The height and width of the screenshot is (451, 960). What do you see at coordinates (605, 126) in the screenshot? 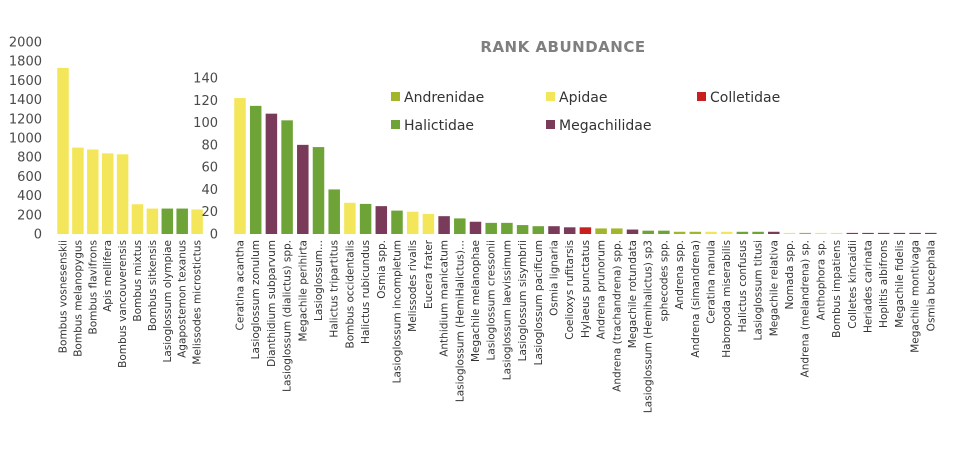
I see `legend-label-megachilidae: Megachilidae` at bounding box center [605, 126].